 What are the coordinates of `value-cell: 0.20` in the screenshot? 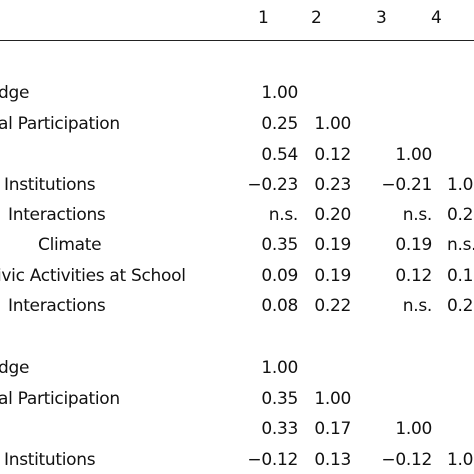 It's located at (332, 215).